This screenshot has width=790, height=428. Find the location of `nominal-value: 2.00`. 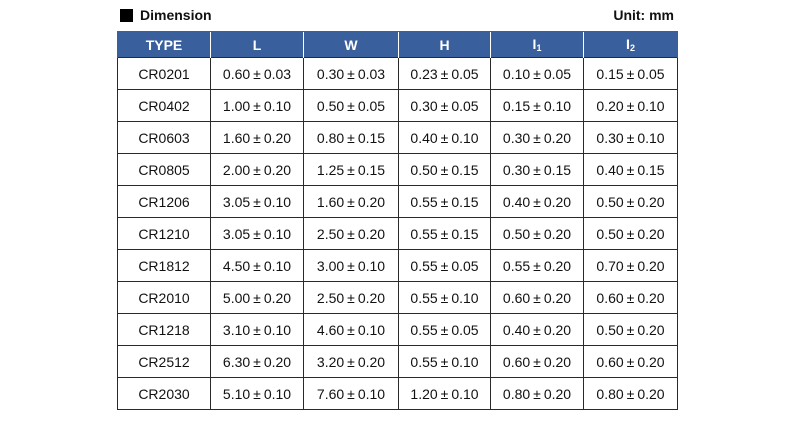

nominal-value: 2.00 is located at coordinates (236, 169).